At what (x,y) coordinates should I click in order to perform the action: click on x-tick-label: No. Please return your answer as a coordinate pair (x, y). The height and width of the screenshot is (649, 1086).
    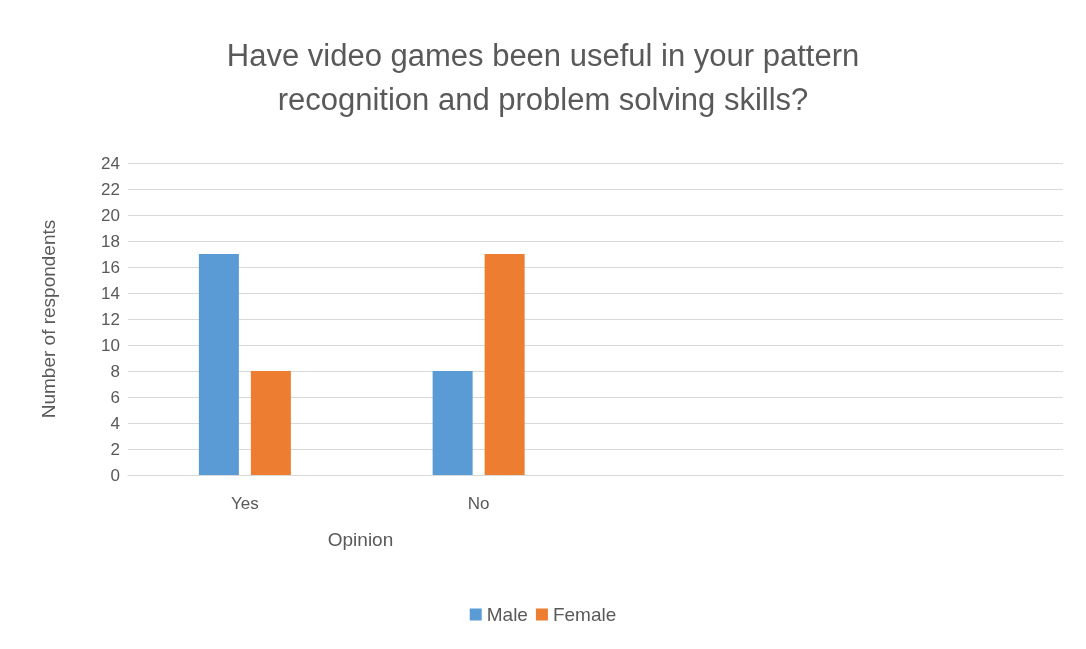
    Looking at the image, I should click on (478, 503).